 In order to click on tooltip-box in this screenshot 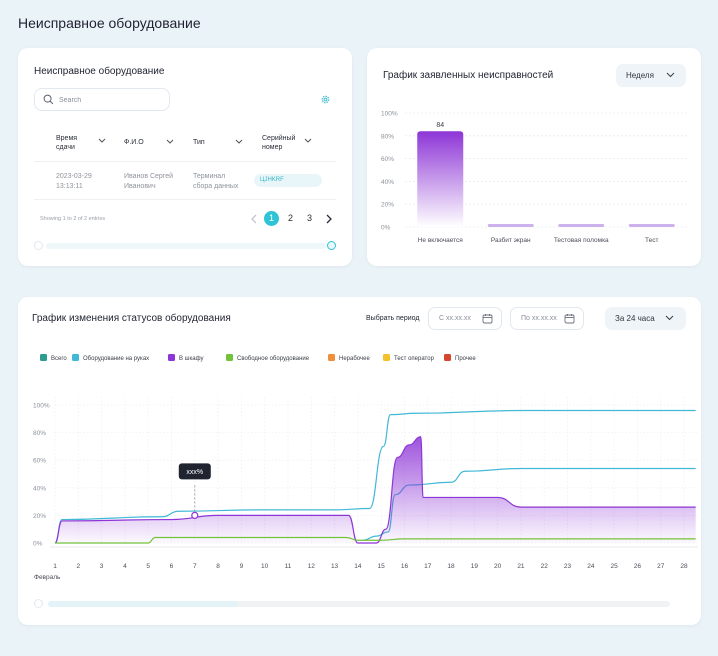, I will do `click(194, 471)`.